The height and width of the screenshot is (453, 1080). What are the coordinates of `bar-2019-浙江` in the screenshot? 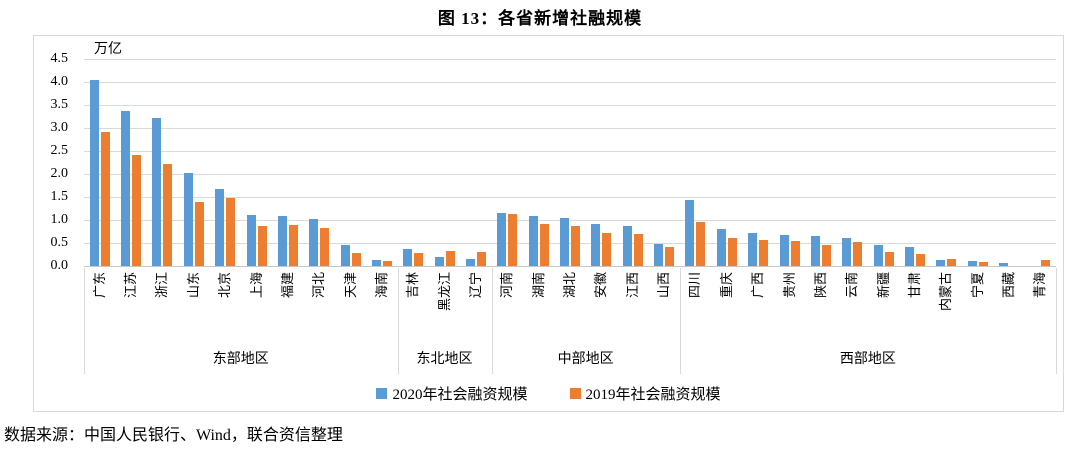 It's located at (168, 215).